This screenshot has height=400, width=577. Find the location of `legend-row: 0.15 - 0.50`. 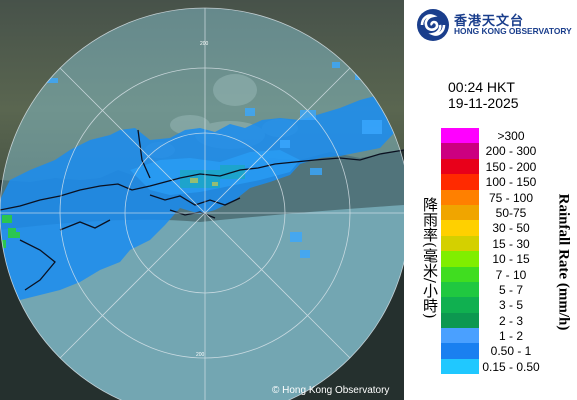

legend-row: 0.15 - 0.50 is located at coordinates (492, 366).